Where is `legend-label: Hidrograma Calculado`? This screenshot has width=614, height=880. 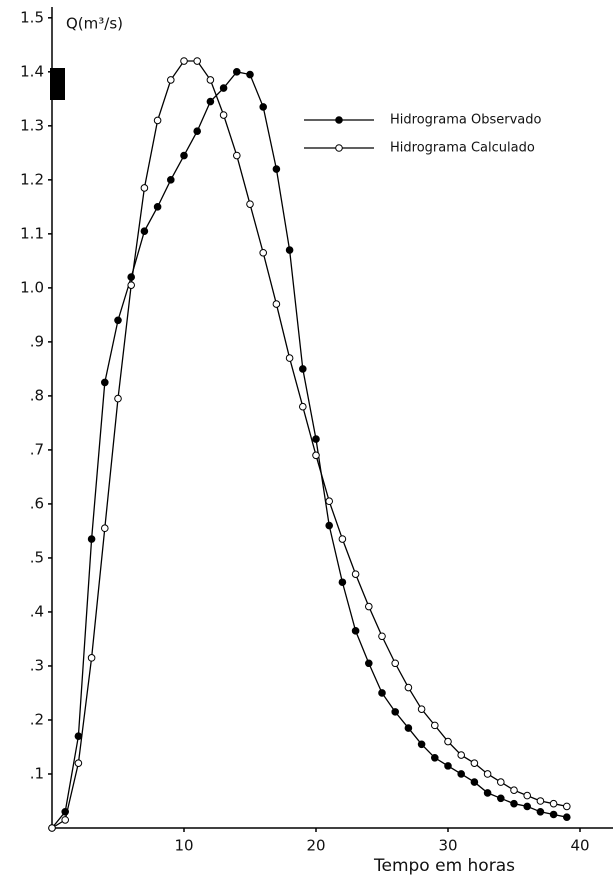
legend-label: Hidrograma Calculado is located at coordinates (462, 148).